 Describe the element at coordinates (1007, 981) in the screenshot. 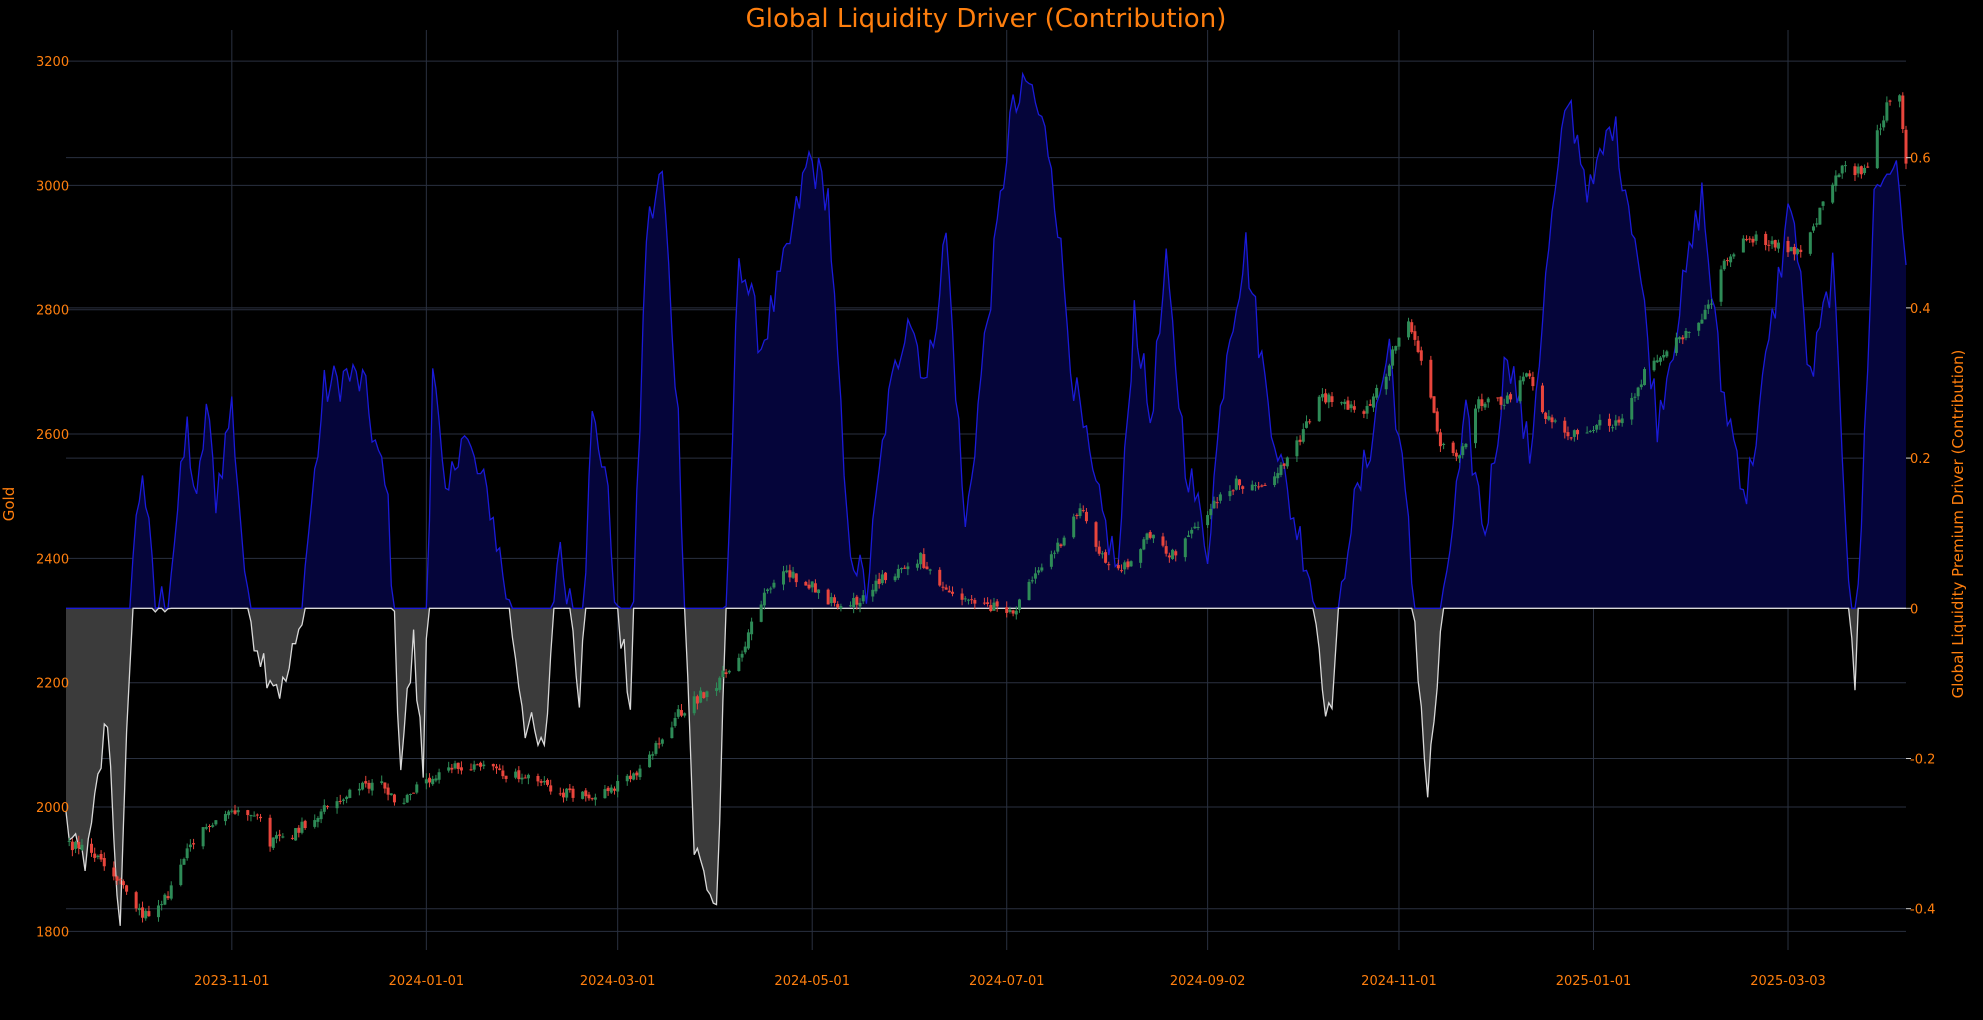

I see `x-tick-label: 2024-07-01` at that location.